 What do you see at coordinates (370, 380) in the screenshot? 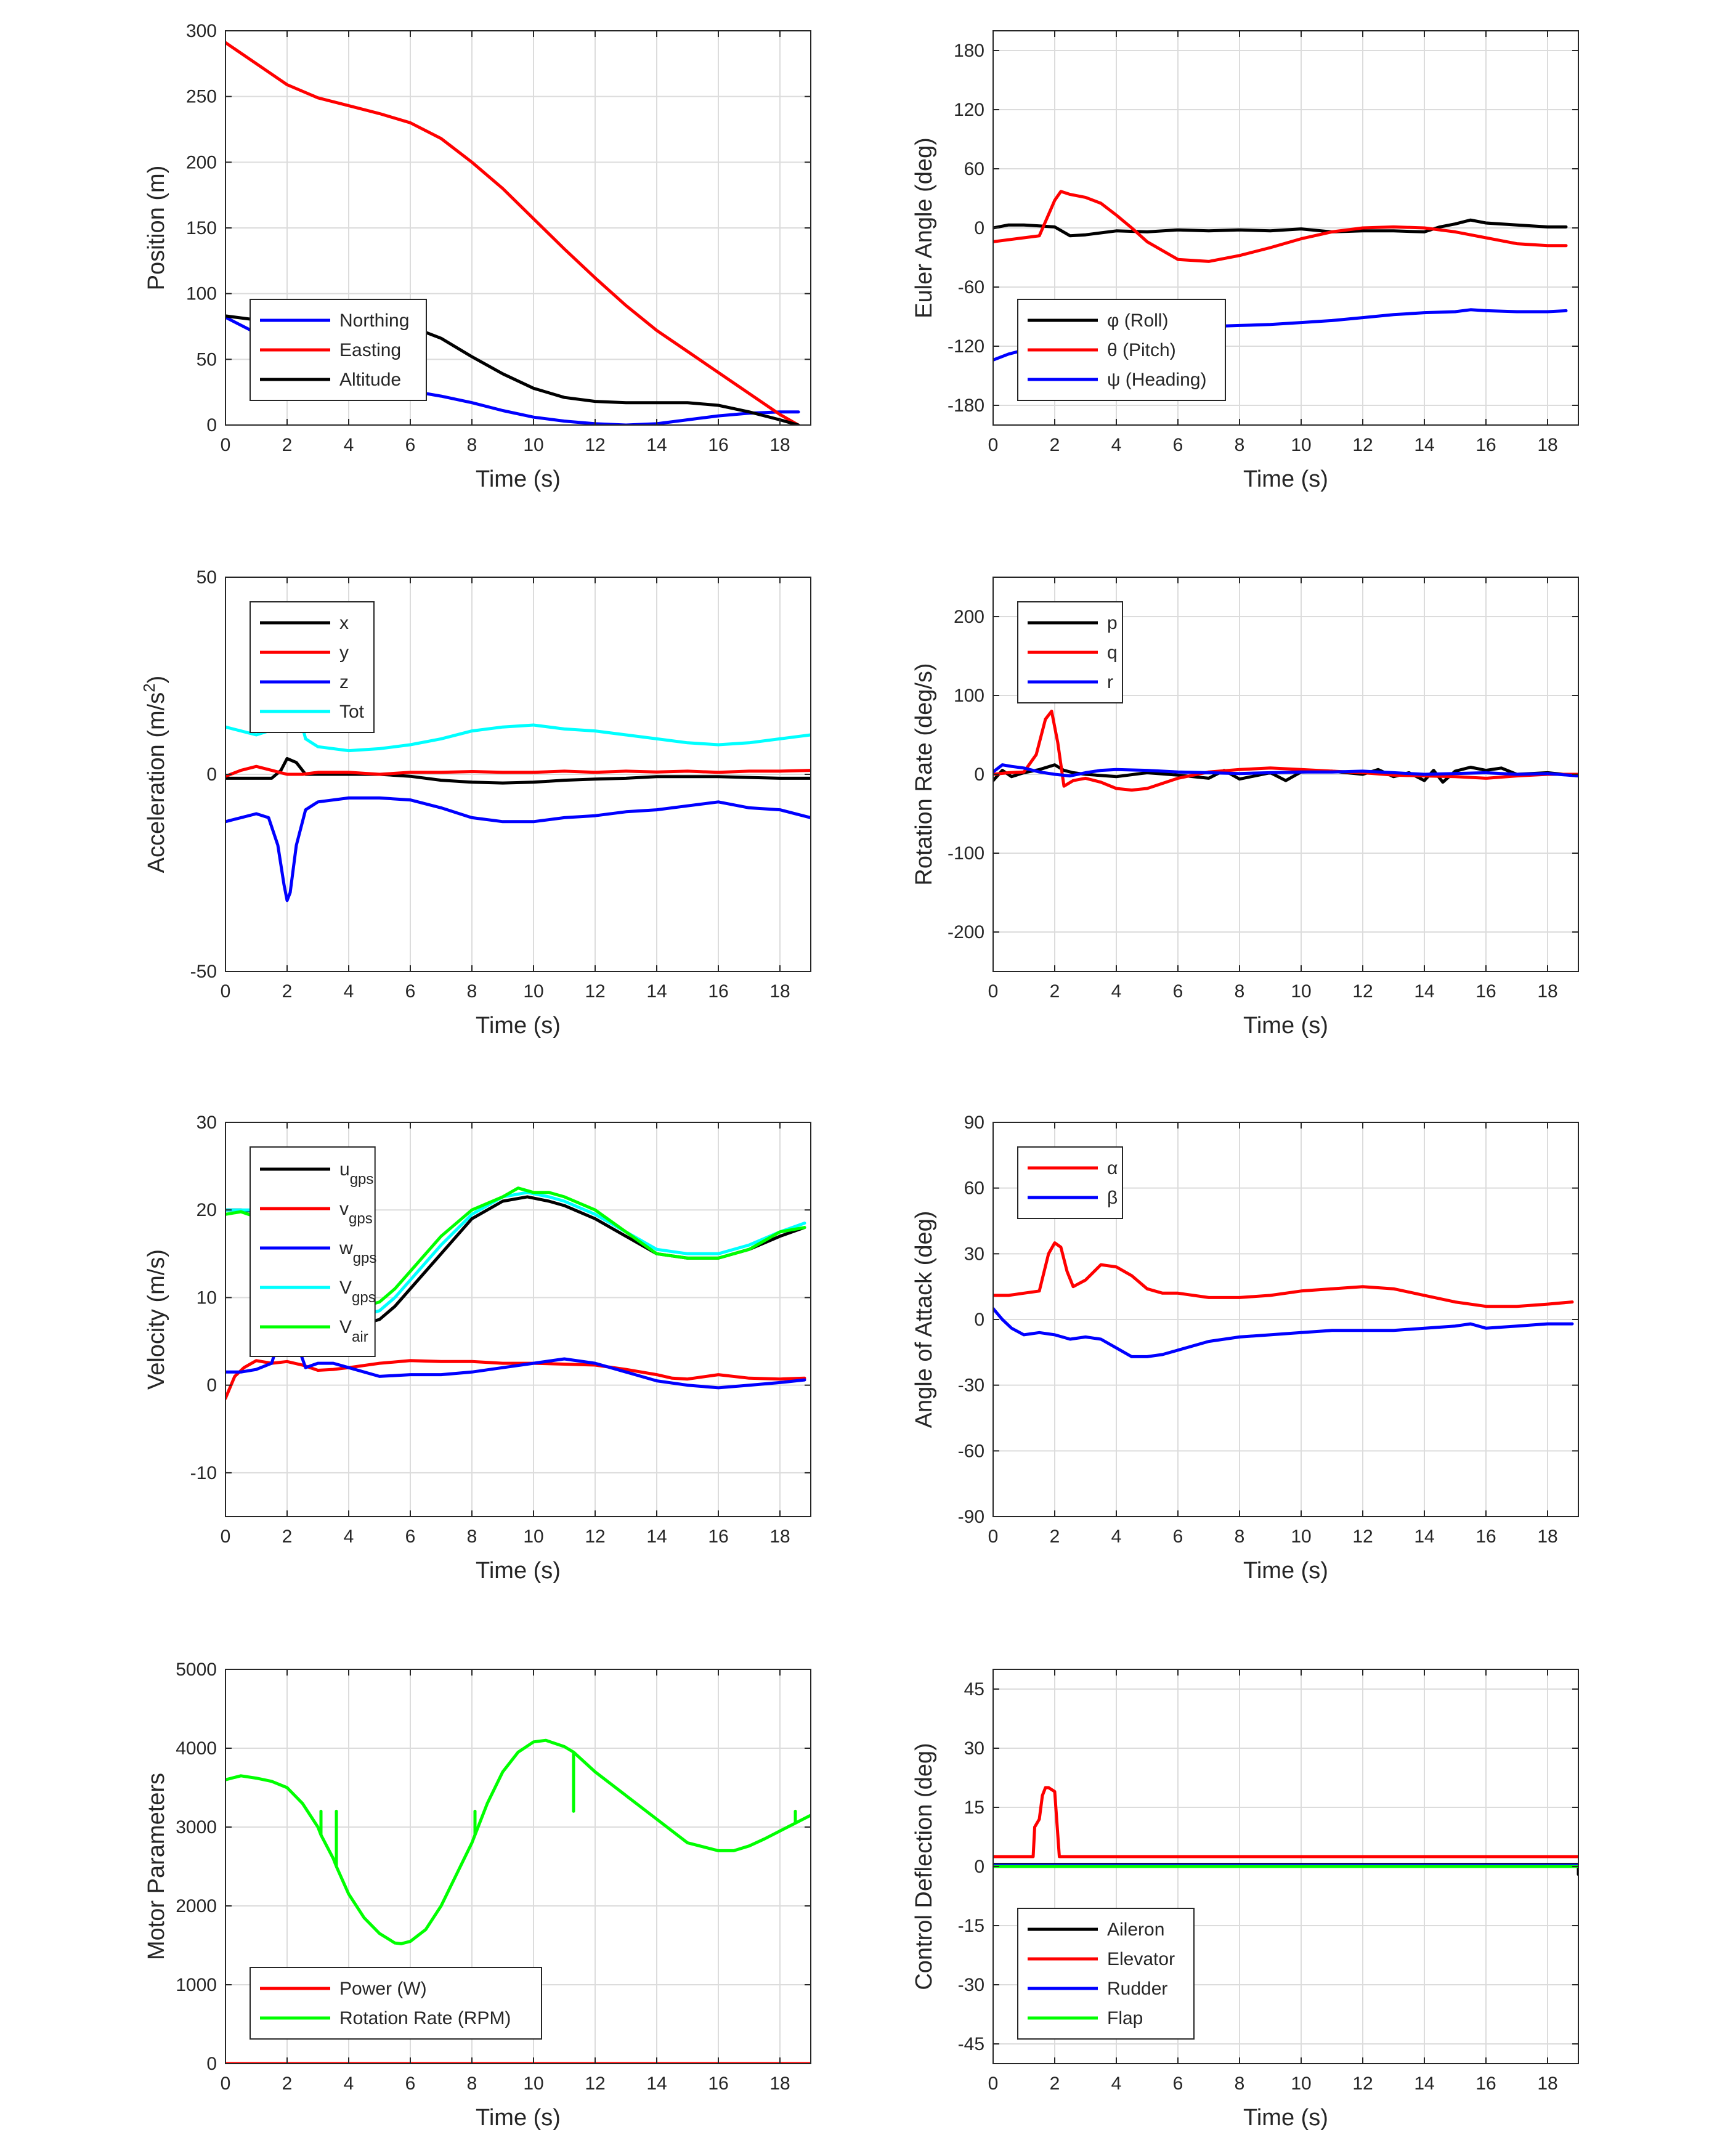
I see `legend-label: Altitude` at bounding box center [370, 380].